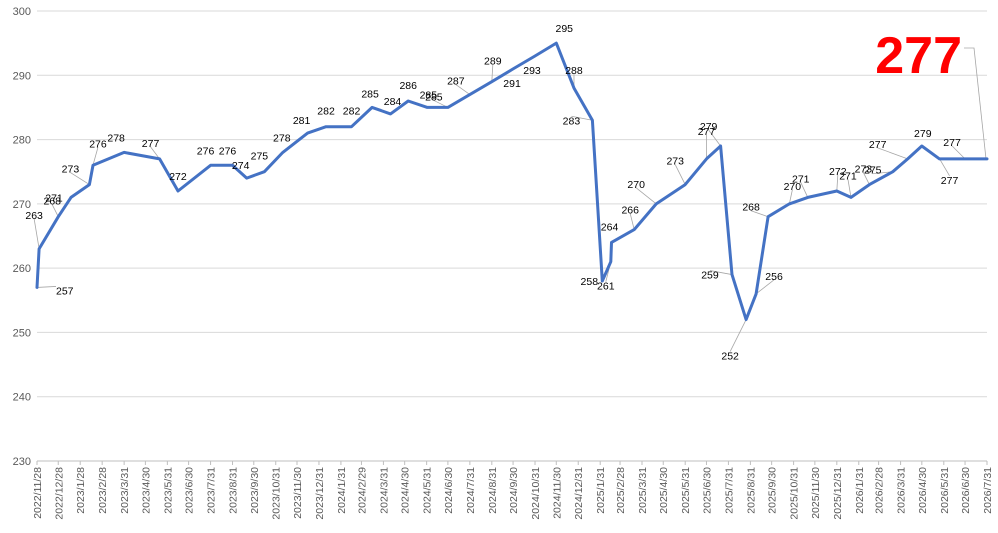 This screenshot has height=533, width=998. Describe the element at coordinates (621, 490) in the screenshot. I see `x-tick-label: 2025/2/28` at that location.